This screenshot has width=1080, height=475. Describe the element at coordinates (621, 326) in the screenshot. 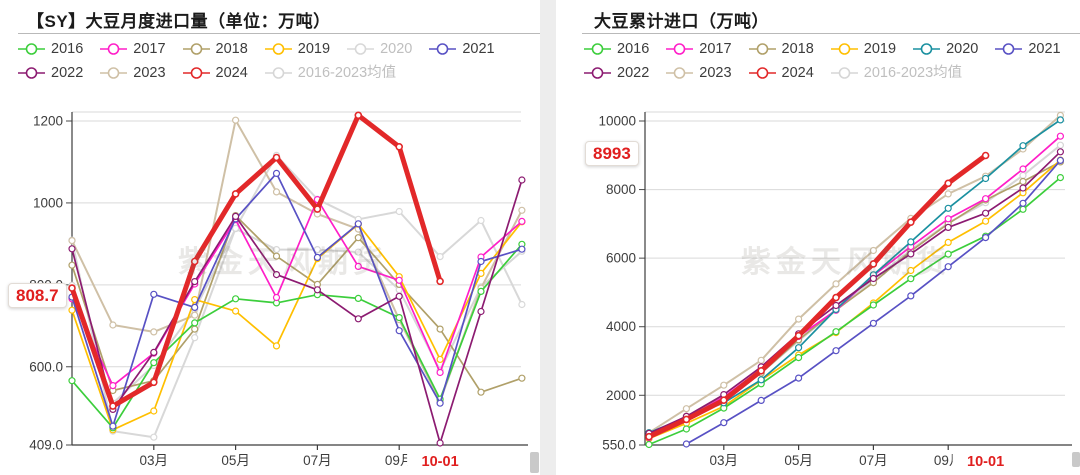

I see `svg-text: 4000` at that location.